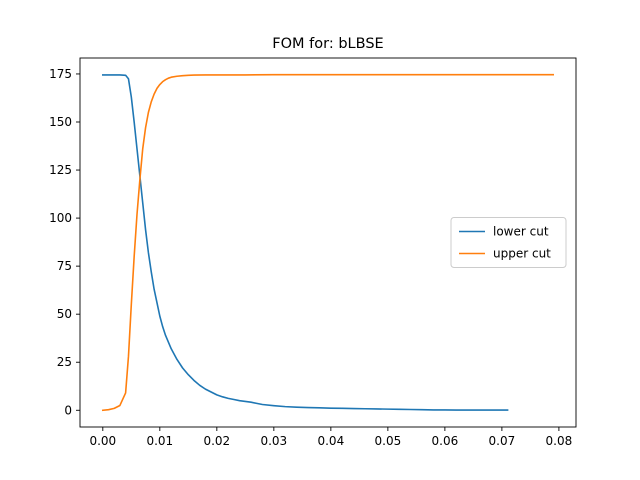  I want to click on y-tick-label: 100, so click(60, 218).